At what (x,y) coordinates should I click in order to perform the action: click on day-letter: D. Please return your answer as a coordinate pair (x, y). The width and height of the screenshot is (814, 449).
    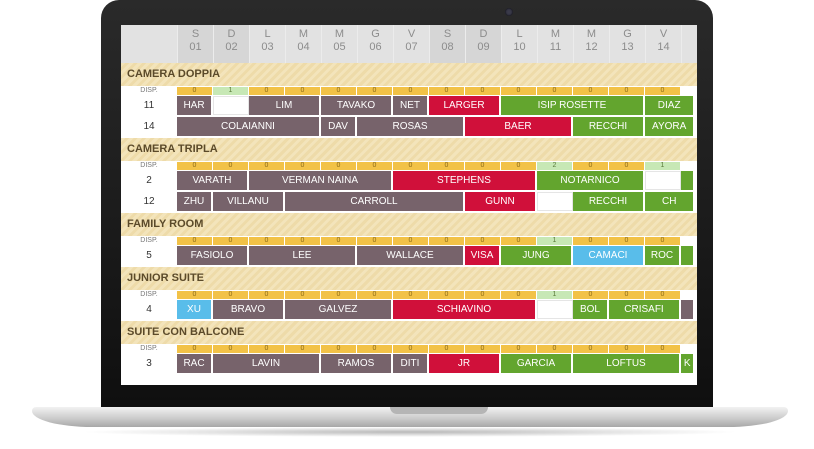
    Looking at the image, I should click on (231, 34).